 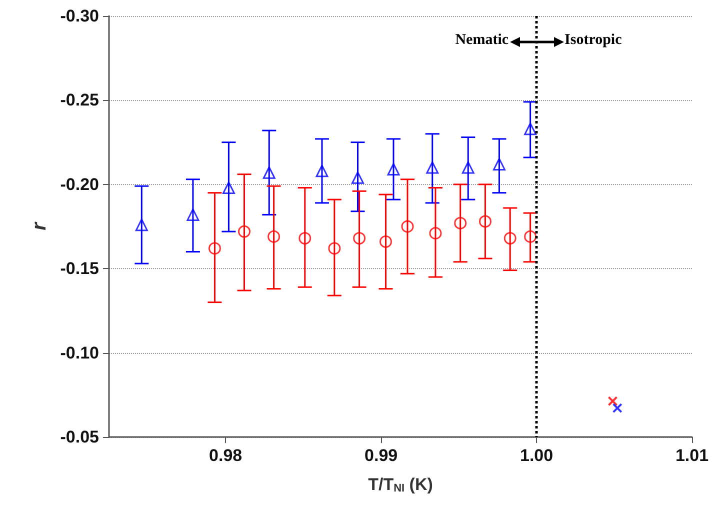 I want to click on y-tick-label: -0.05, so click(x=79, y=437).